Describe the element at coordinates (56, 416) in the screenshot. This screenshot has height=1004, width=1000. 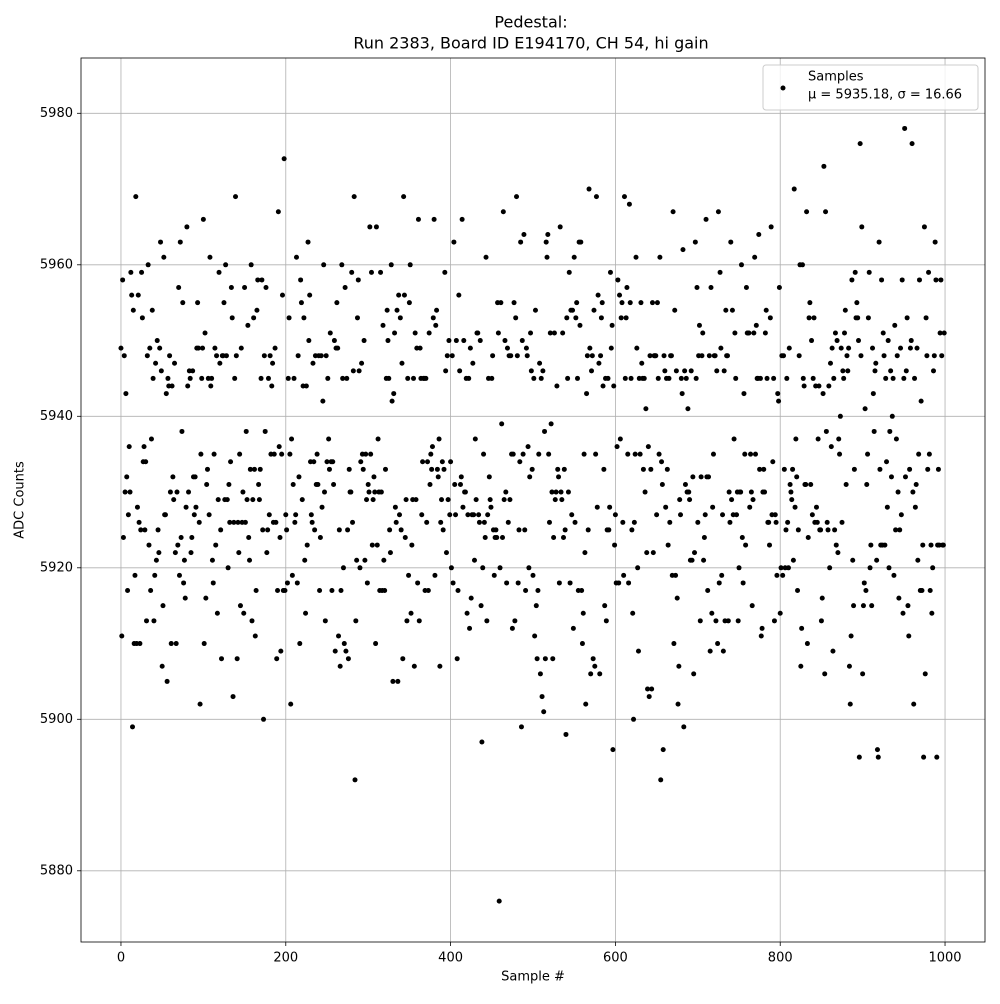
I see `y-tick-label: 5940` at that location.